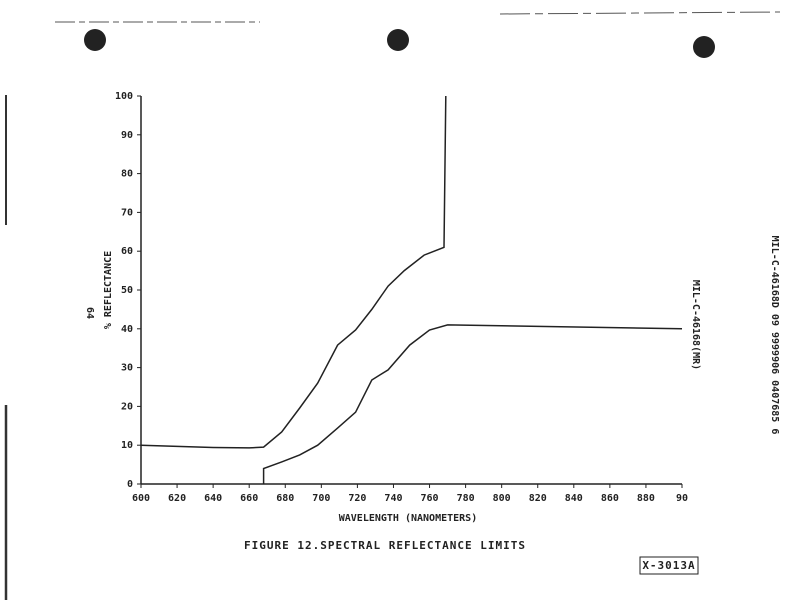 This screenshot has width=792, height=612. I want to click on y-tick-label: 60, so click(127, 251).